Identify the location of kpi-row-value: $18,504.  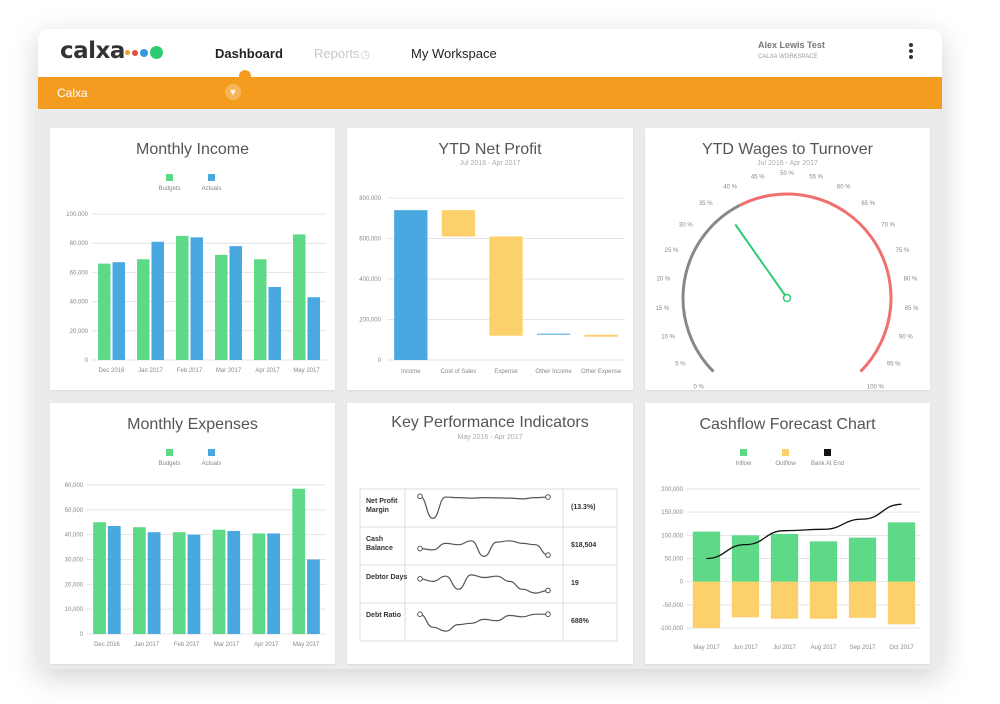
(584, 545).